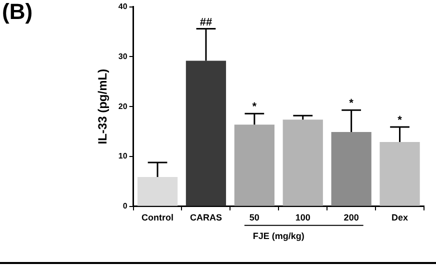 The image size is (436, 276). What do you see at coordinates (17, 12) in the screenshot?
I see `chart-title: (B)` at bounding box center [17, 12].